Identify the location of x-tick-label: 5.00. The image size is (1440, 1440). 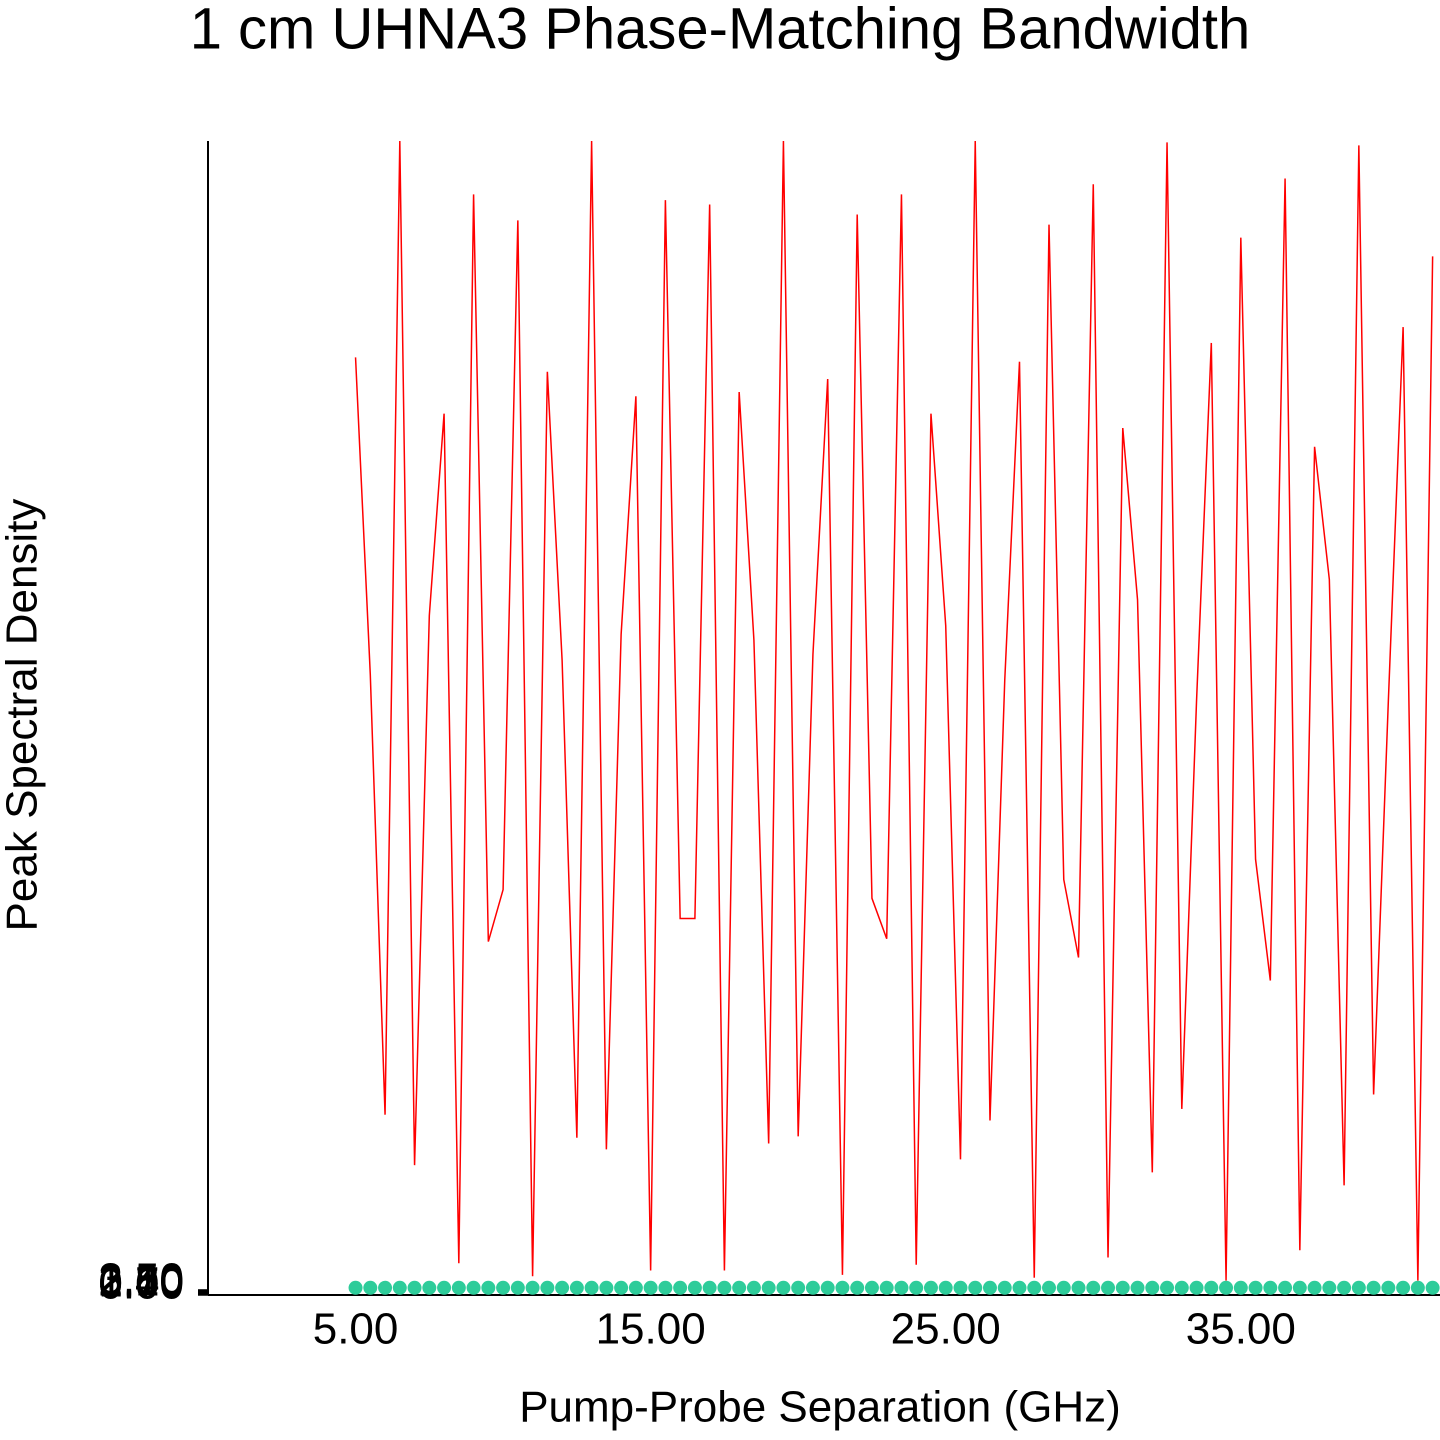
(356, 1329).